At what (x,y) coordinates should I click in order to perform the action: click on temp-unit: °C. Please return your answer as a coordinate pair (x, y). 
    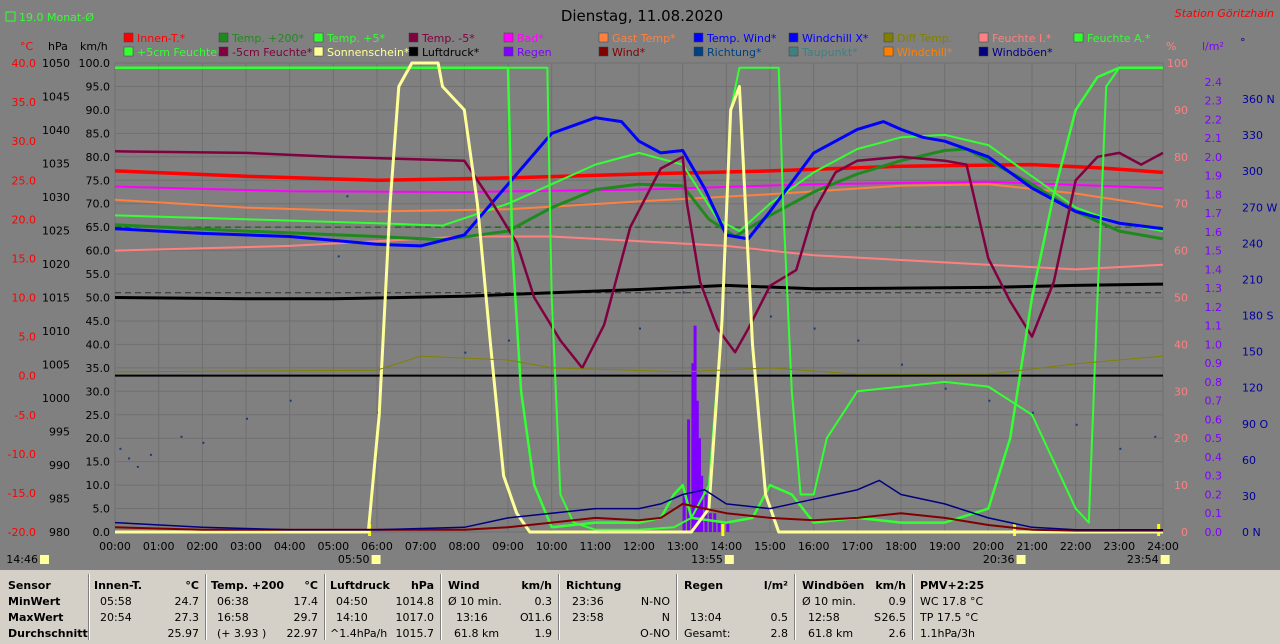
    Looking at the image, I should click on (27, 46).